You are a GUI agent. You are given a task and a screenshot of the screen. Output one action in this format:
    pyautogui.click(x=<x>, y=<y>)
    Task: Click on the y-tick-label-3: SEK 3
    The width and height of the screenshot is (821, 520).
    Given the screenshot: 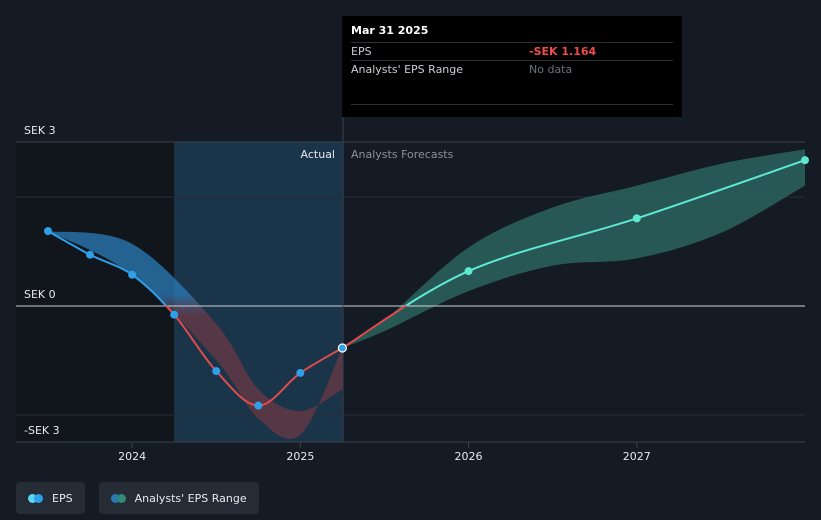 What is the action you would take?
    pyautogui.click(x=40, y=130)
    